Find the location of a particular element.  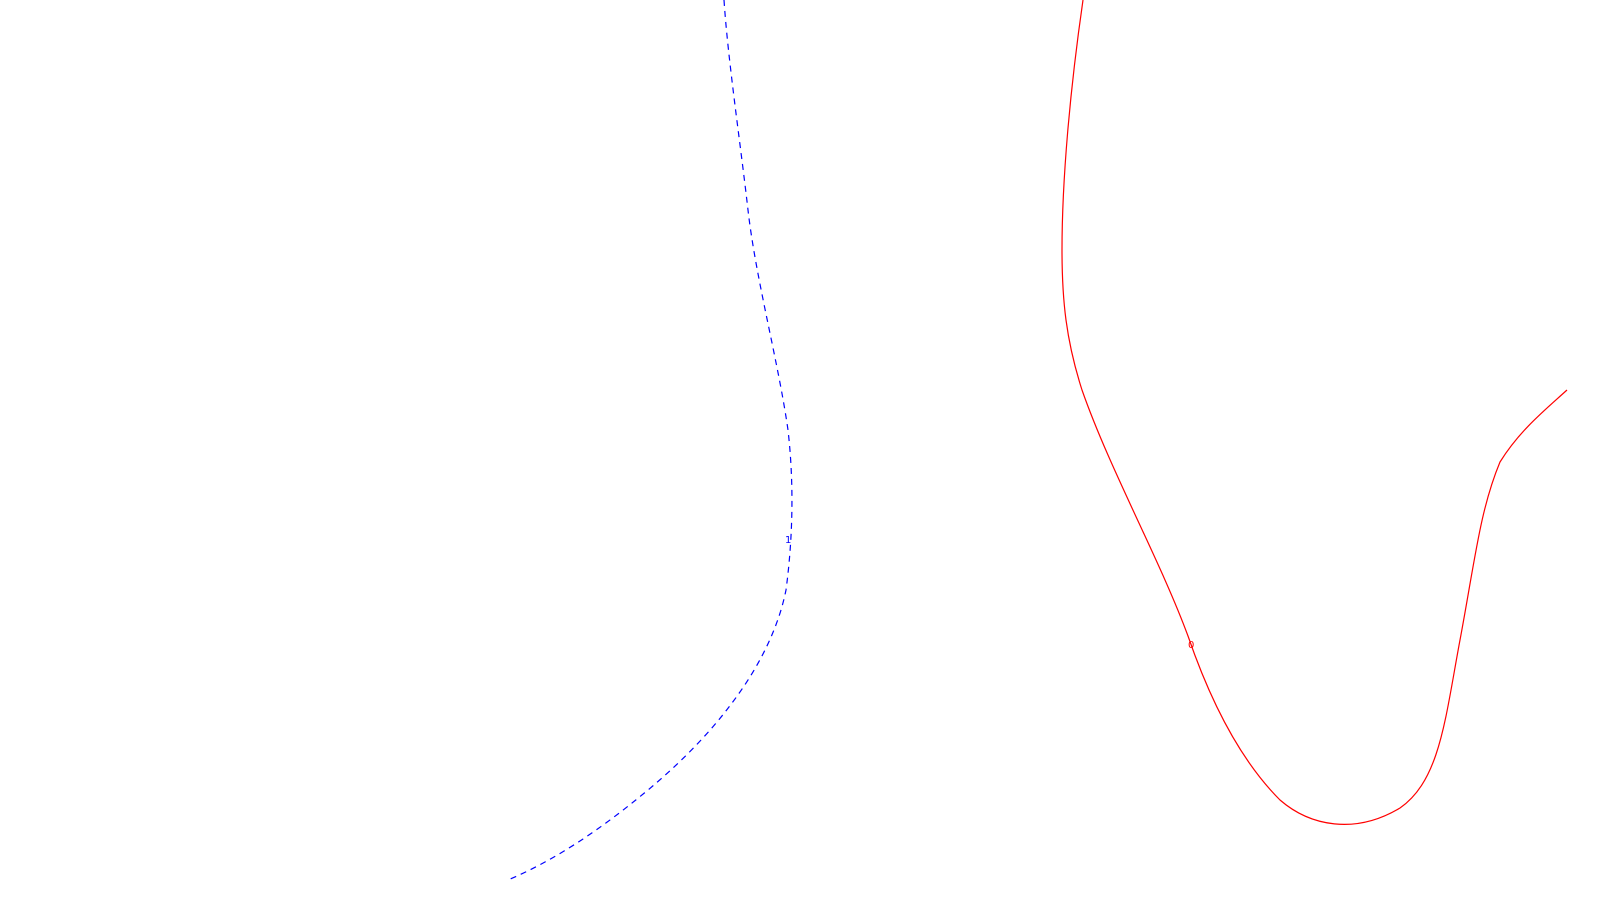

contour-label-level-0: 0 is located at coordinates (1191, 645).